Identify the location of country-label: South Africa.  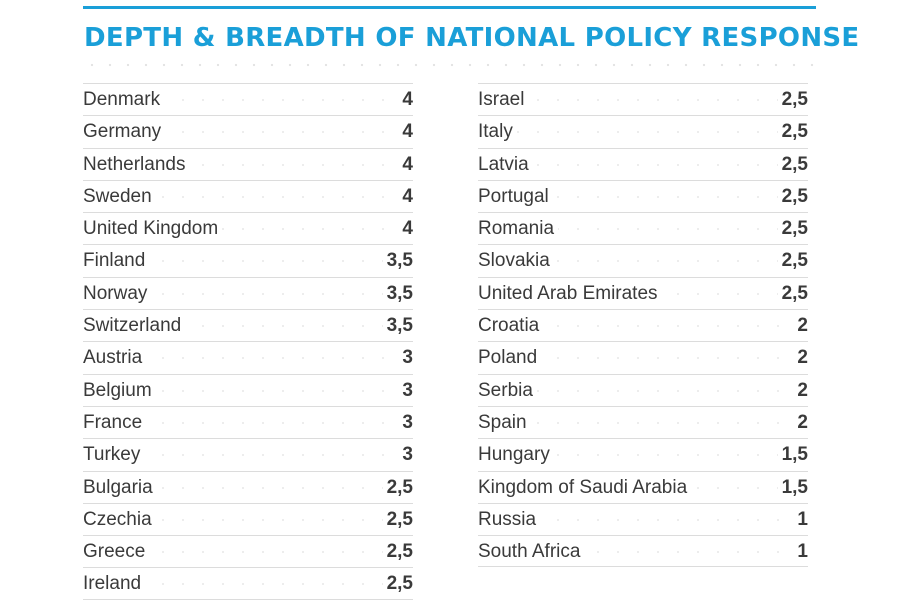
(531, 552).